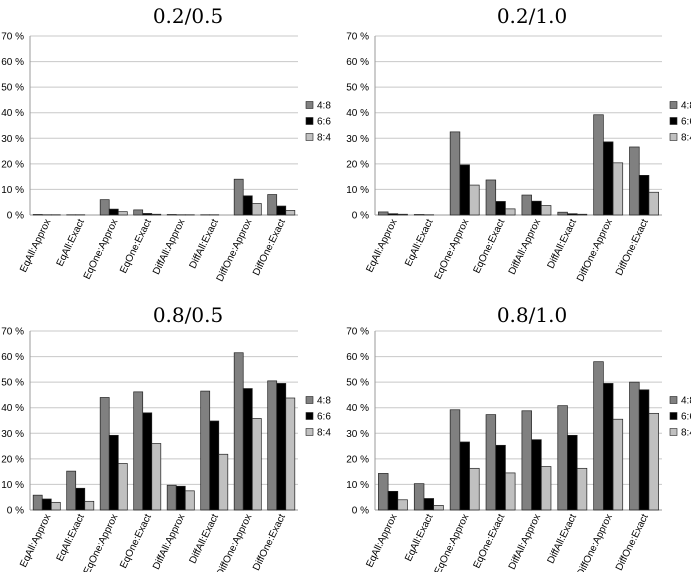  I want to click on chart-title: 0.2/1.0, so click(532, 16).